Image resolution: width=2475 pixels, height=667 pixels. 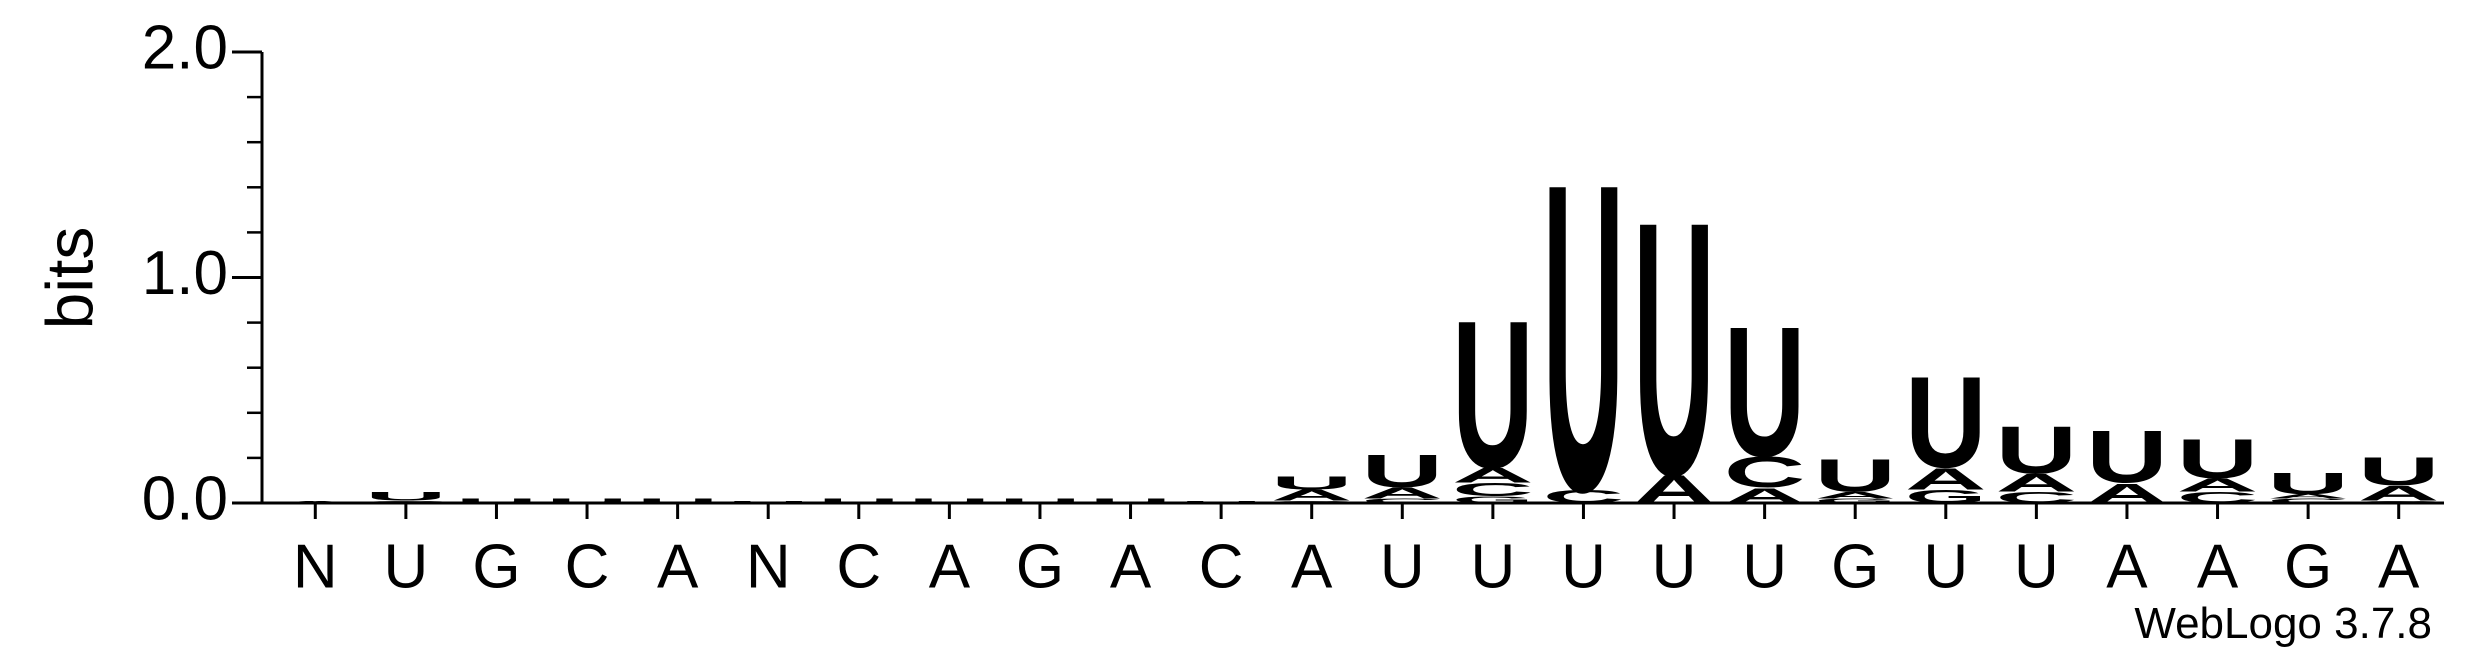 What do you see at coordinates (185, 498) in the screenshot?
I see `y-tick-label: 0.0` at bounding box center [185, 498].